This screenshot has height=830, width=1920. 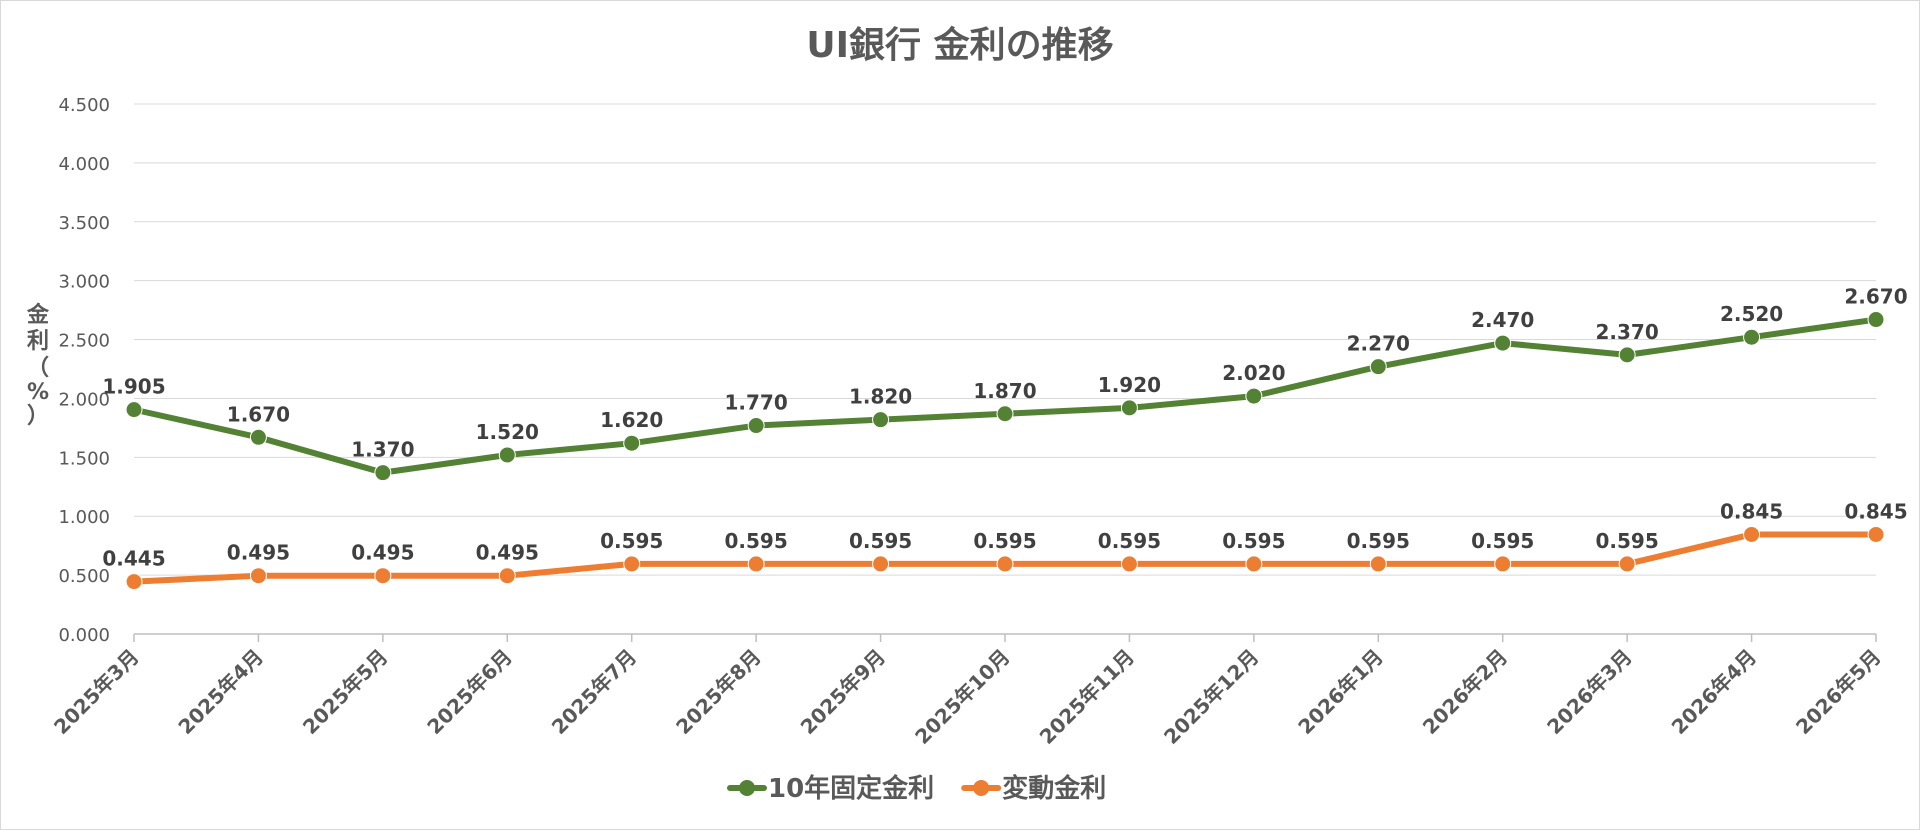 I want to click on data-label: 2.520, so click(x=1751, y=314).